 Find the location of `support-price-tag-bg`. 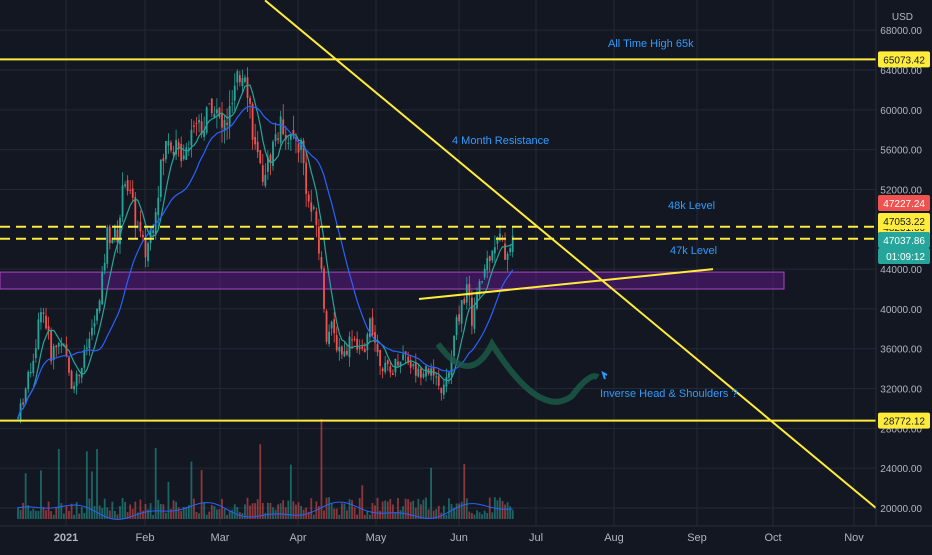

support-price-tag-bg is located at coordinates (904, 420).